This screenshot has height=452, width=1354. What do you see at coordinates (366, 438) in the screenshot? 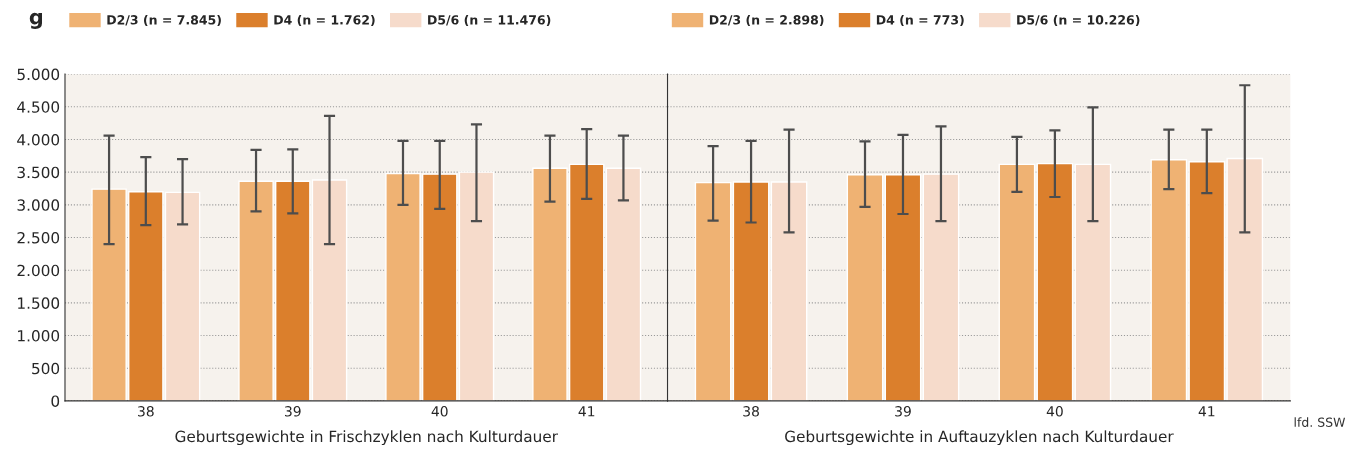
I see `x-axis-title: Geburtsgewichte in Frischzyklen nach Kulturdauer` at bounding box center [366, 438].